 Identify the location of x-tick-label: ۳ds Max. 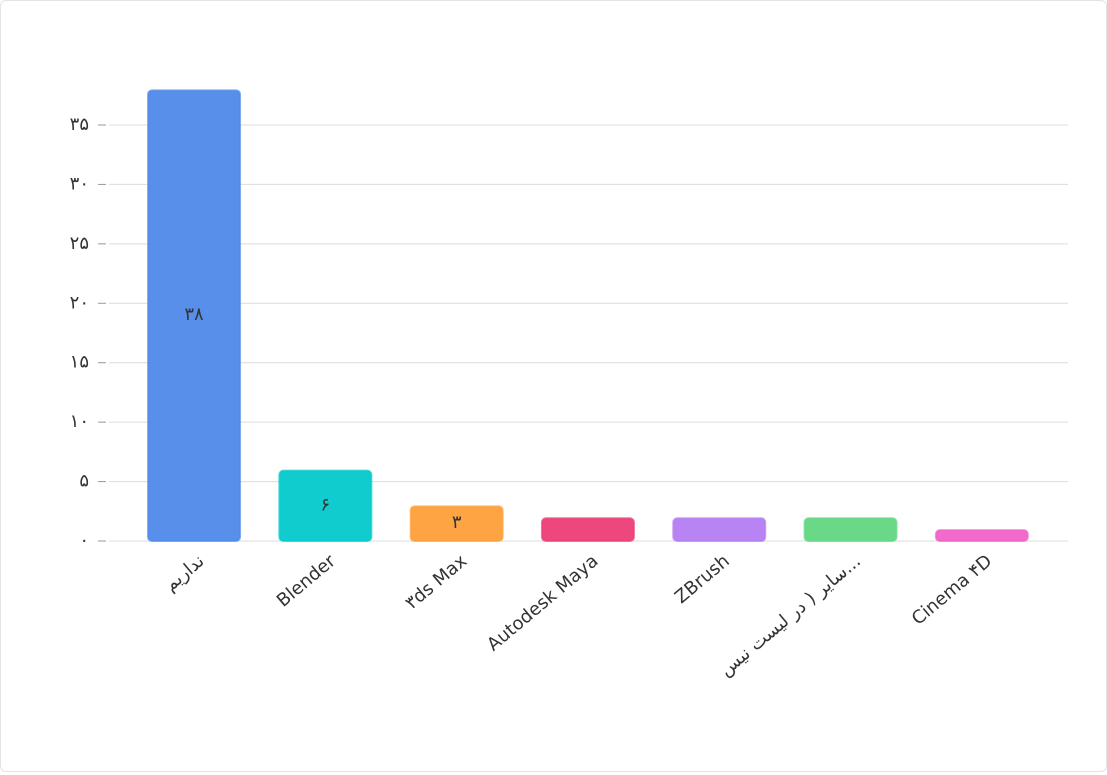
(436, 581).